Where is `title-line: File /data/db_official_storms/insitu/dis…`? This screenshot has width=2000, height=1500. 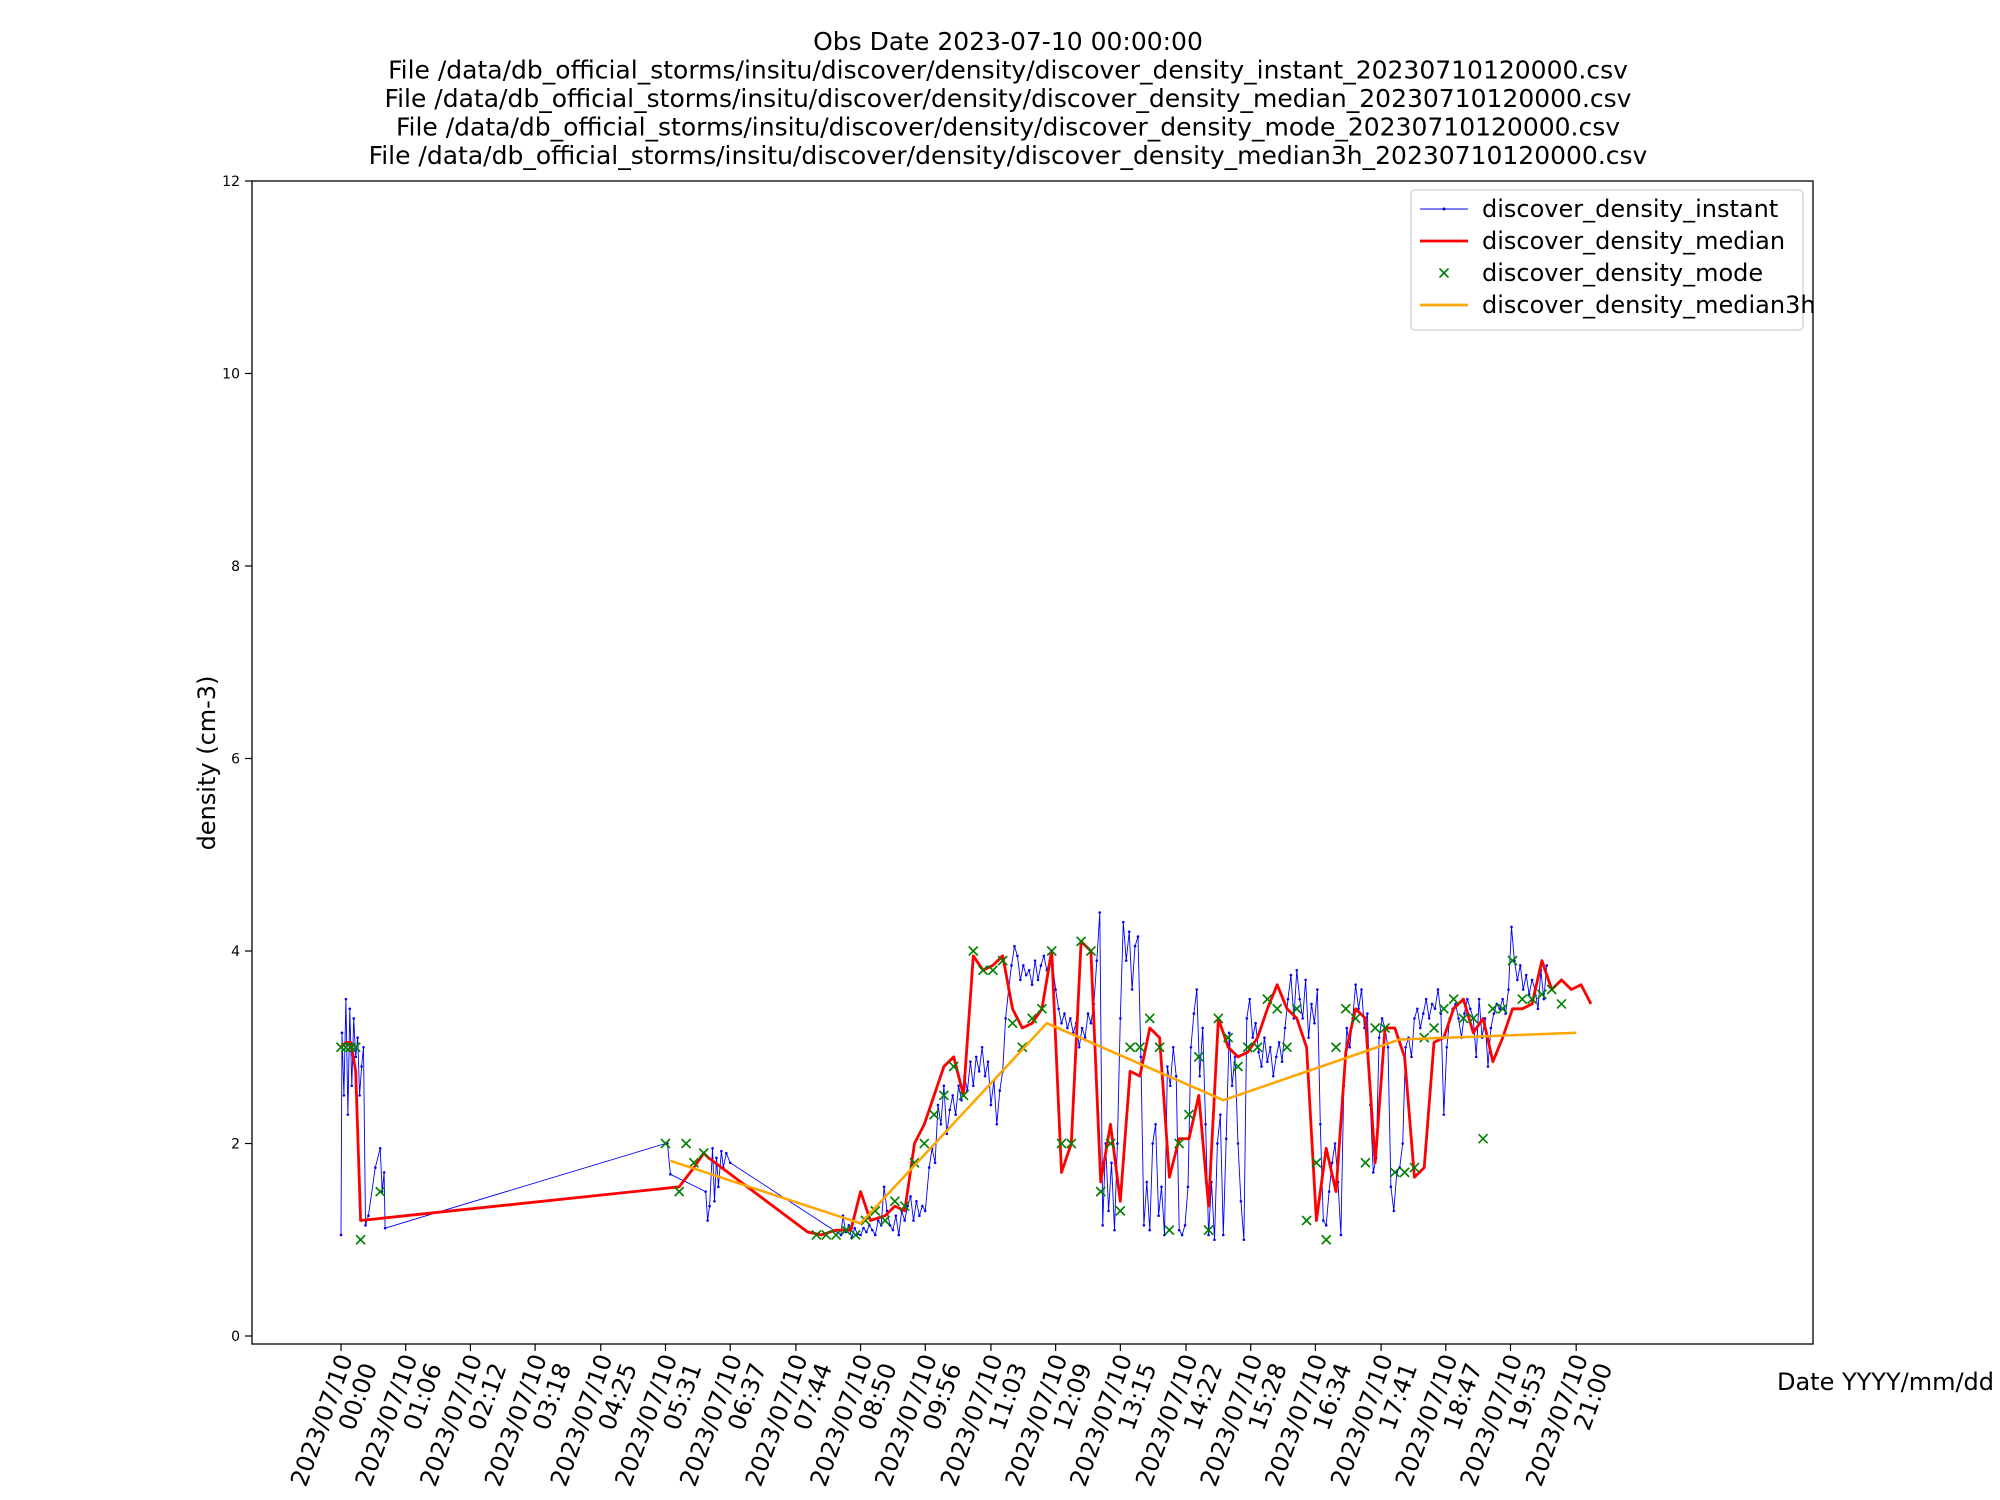 title-line: File /data/db_official_storms/insitu/dis… is located at coordinates (1008, 155).